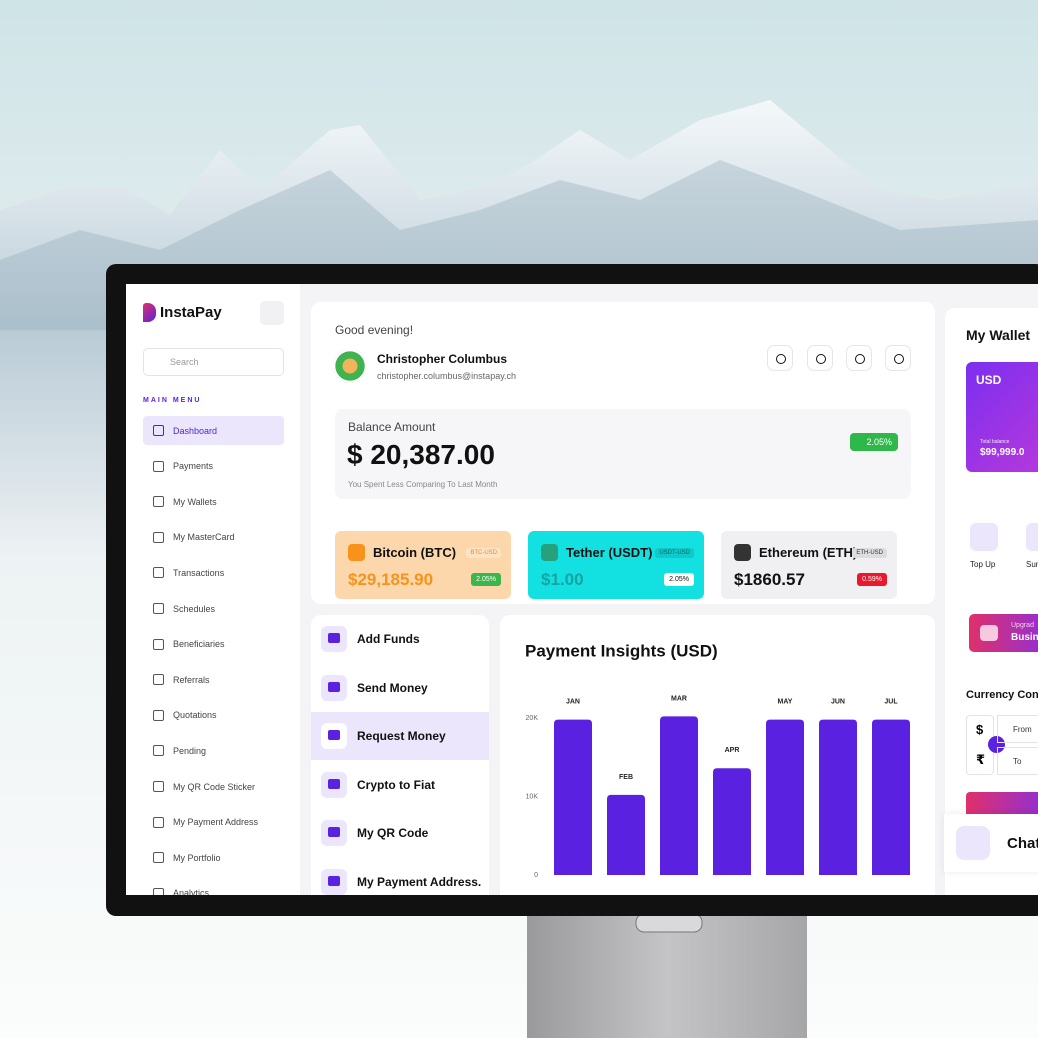 The height and width of the screenshot is (1038, 1038). What do you see at coordinates (973, 843) in the screenshot?
I see `chat-icon` at bounding box center [973, 843].